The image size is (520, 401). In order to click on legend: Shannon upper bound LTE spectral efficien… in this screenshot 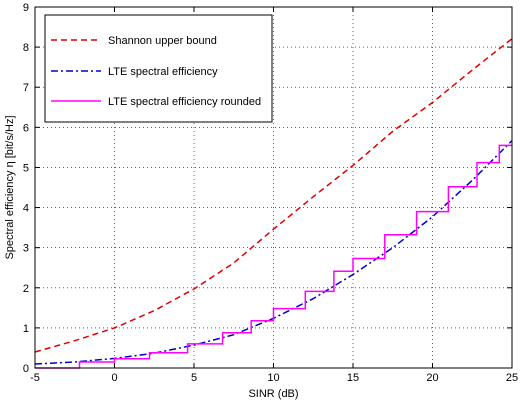, I will do `click(158, 68)`.